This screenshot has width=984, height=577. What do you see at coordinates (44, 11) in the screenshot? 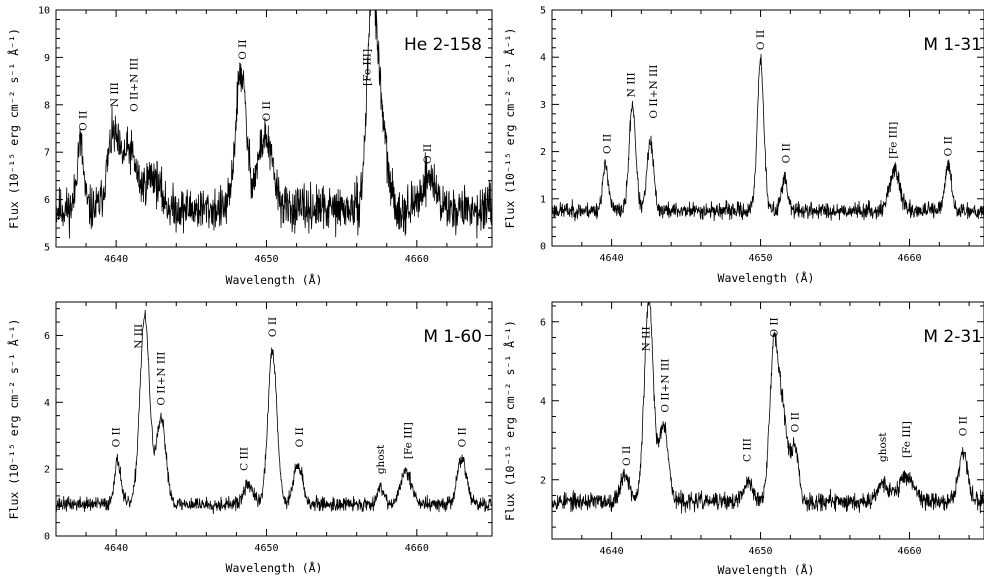
I see `y-tick-label: 10` at bounding box center [44, 11].